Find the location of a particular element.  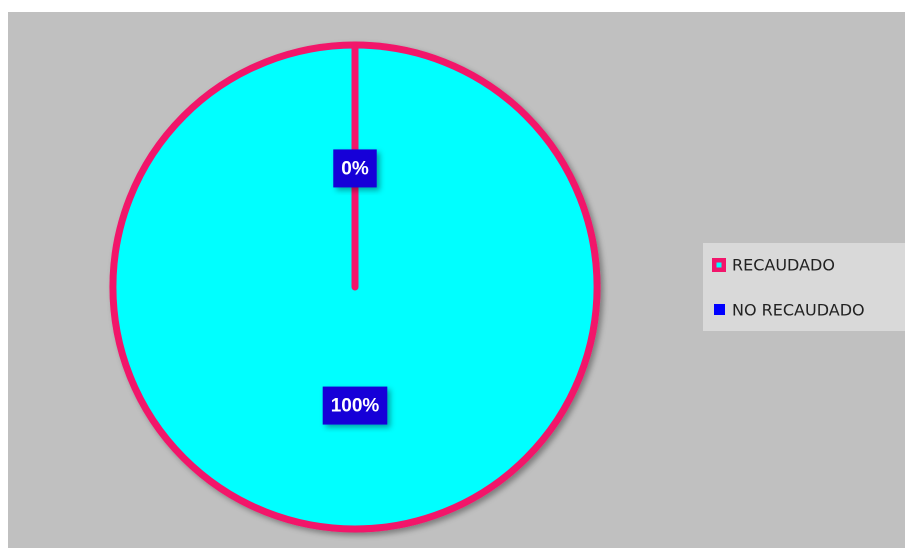

legend-label: NO RECAUDADO is located at coordinates (798, 310).